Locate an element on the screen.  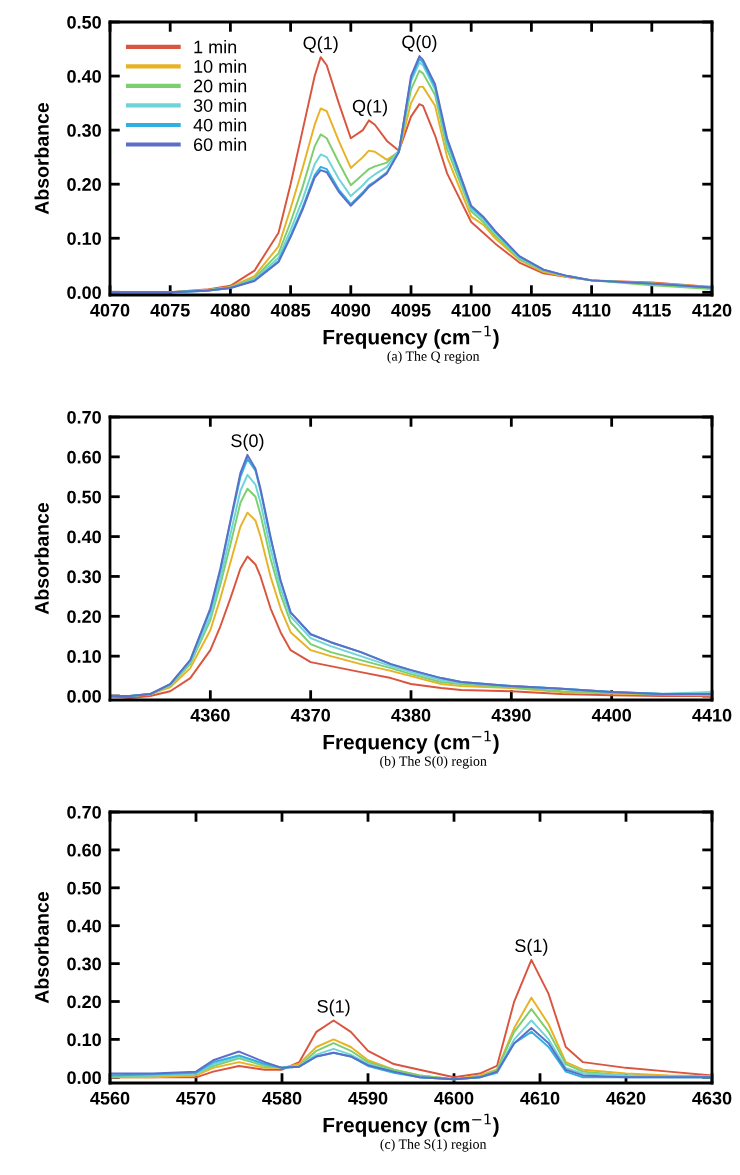
x-tick-label: 4100 is located at coordinates (471, 310).